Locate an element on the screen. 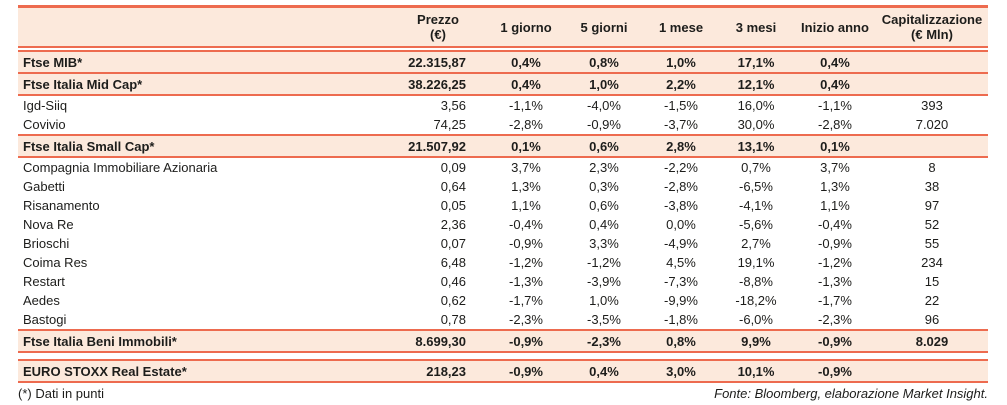 The image size is (1007, 405). column-label: Inizio anno is located at coordinates (835, 27).